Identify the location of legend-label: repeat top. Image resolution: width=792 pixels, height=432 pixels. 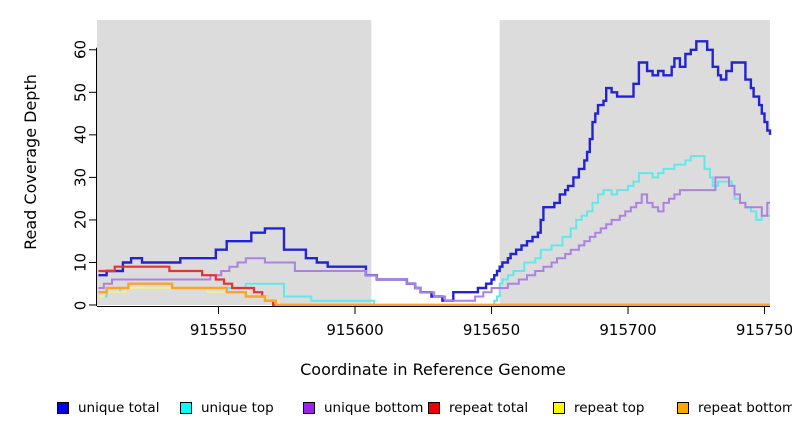
(609, 408).